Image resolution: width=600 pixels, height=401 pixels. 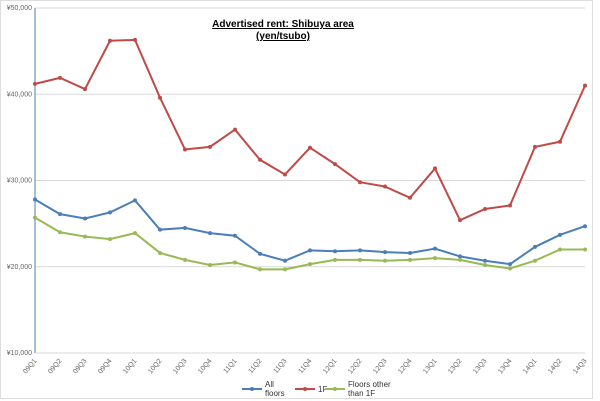 What do you see at coordinates (305, 366) in the screenshot?
I see `x-tick-label: 11Q4` at bounding box center [305, 366].